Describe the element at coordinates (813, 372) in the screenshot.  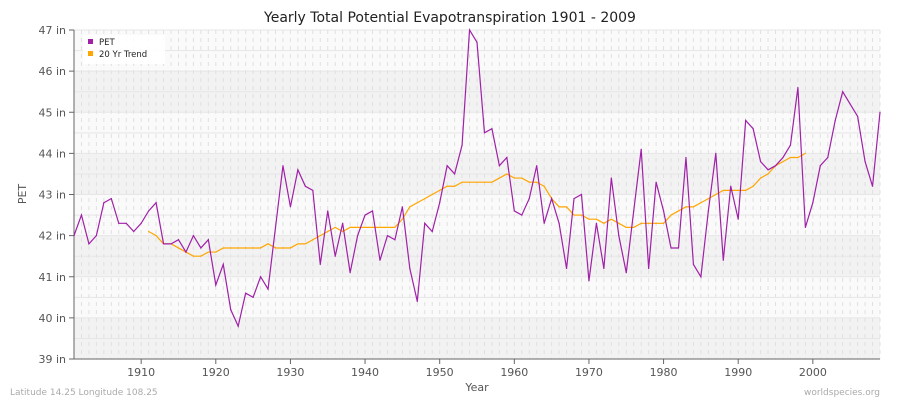
I see `x-tick-label: 2000` at that location.